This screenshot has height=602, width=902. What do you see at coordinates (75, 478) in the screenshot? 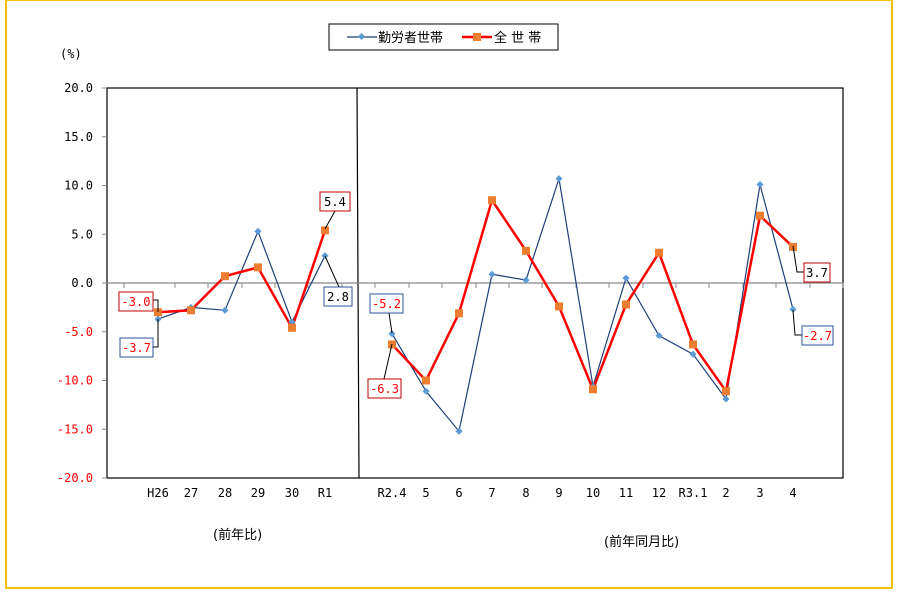
I see `y-tick-label: -20.0` at bounding box center [75, 478].